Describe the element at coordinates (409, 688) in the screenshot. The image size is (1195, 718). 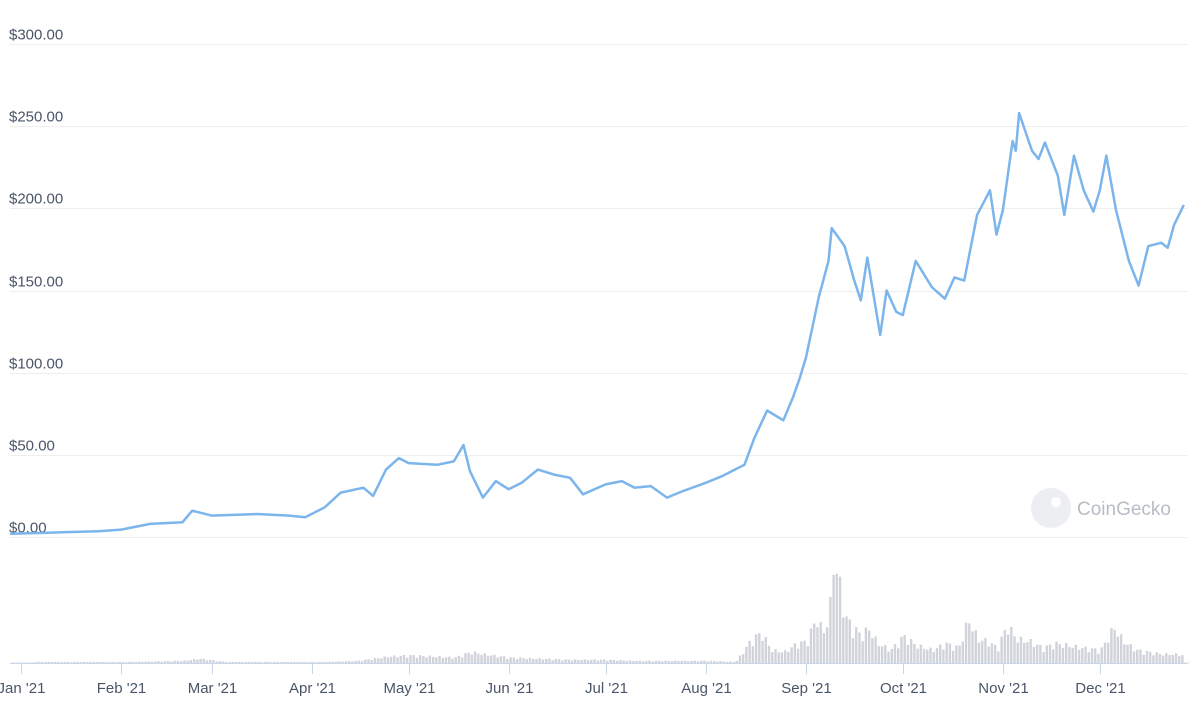
I see `x-tick-label: May '21` at that location.